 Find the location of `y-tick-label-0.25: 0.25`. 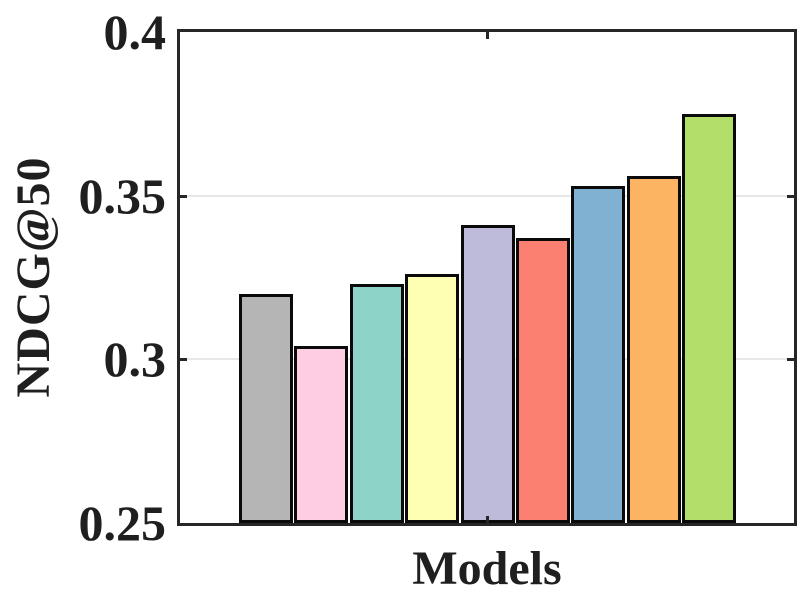

y-tick-label-0.25: 0.25 is located at coordinates (122, 523).